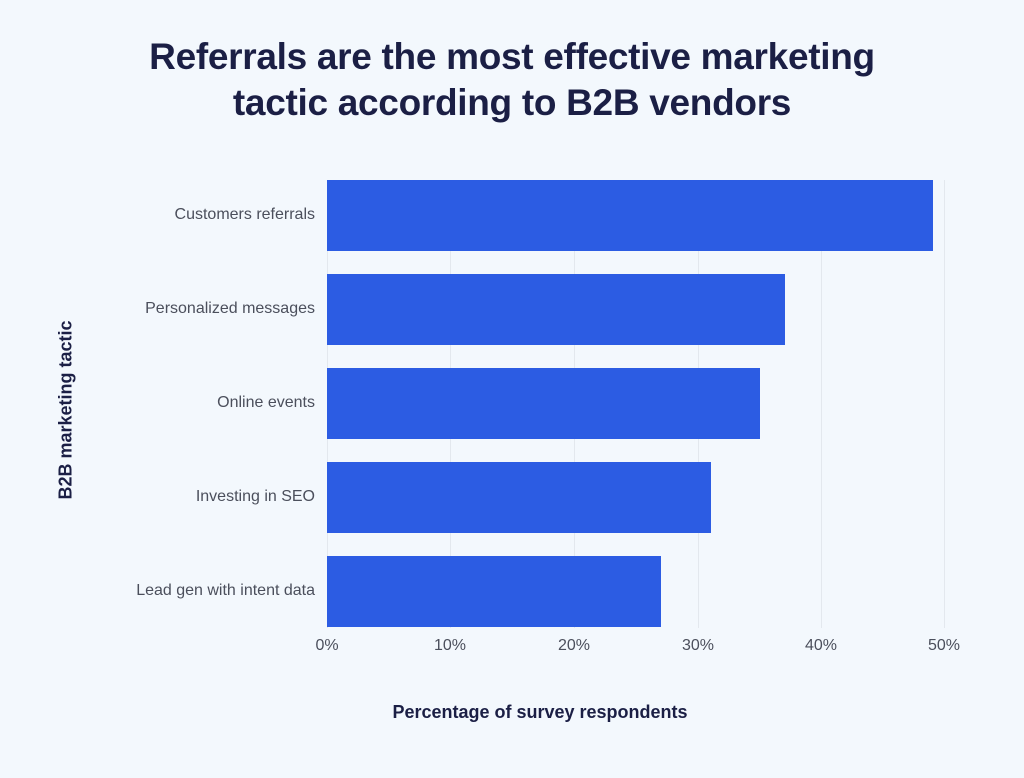 This screenshot has height=778, width=1024. What do you see at coordinates (821, 645) in the screenshot?
I see `x-tick: 40%` at bounding box center [821, 645].